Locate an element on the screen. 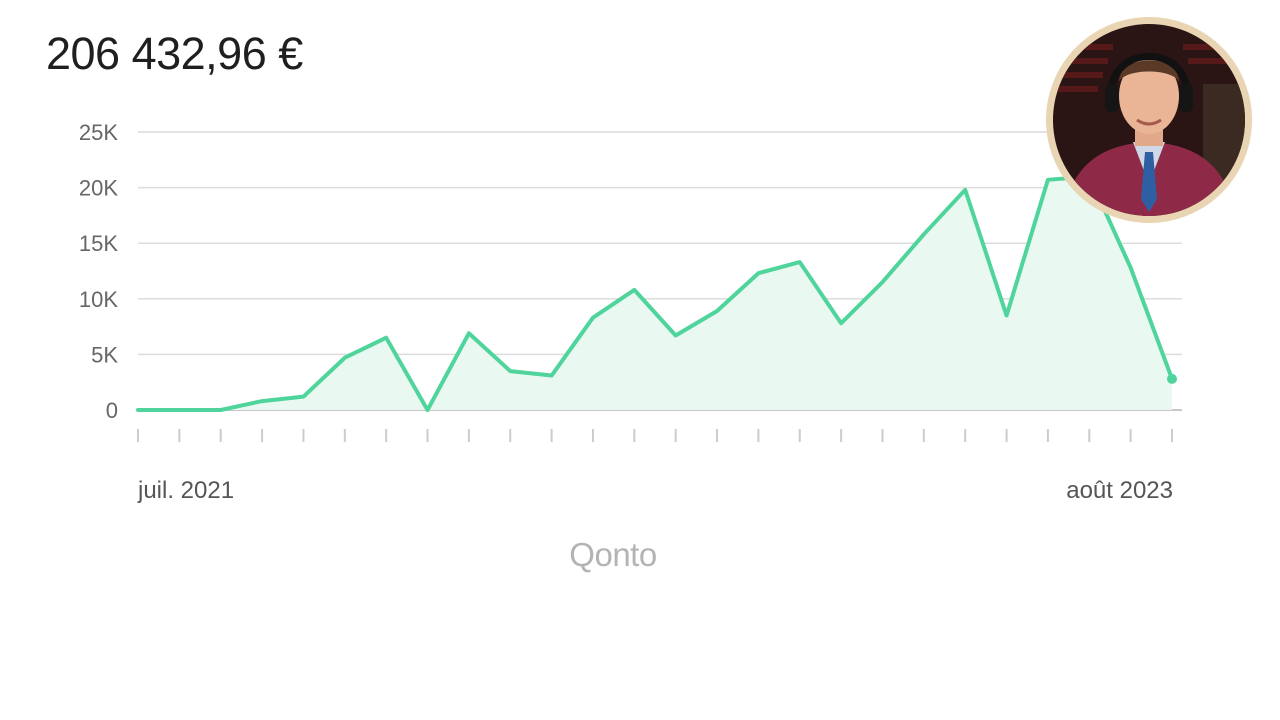 Image resolution: width=1280 pixels, height=720 pixels. y-tick-label: 20K is located at coordinates (98, 188).